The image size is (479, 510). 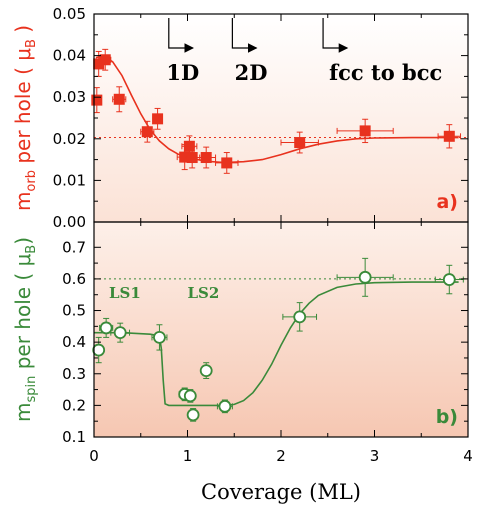 What do you see at coordinates (188, 456) in the screenshot?
I see `x-tick-label: 1` at bounding box center [188, 456].